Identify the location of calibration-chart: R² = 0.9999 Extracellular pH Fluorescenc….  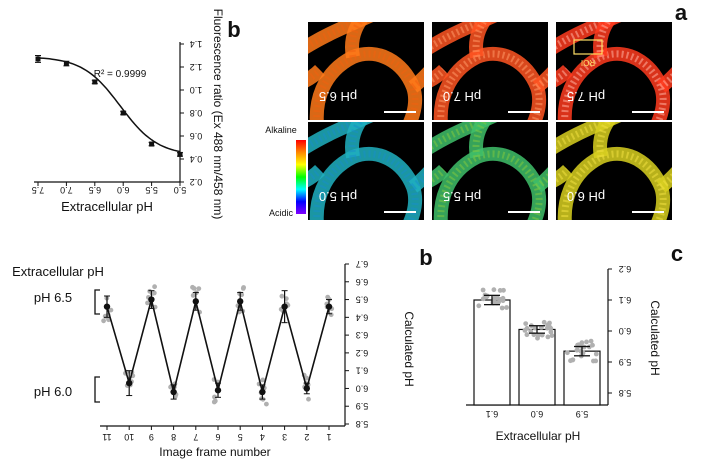
(128, 114).